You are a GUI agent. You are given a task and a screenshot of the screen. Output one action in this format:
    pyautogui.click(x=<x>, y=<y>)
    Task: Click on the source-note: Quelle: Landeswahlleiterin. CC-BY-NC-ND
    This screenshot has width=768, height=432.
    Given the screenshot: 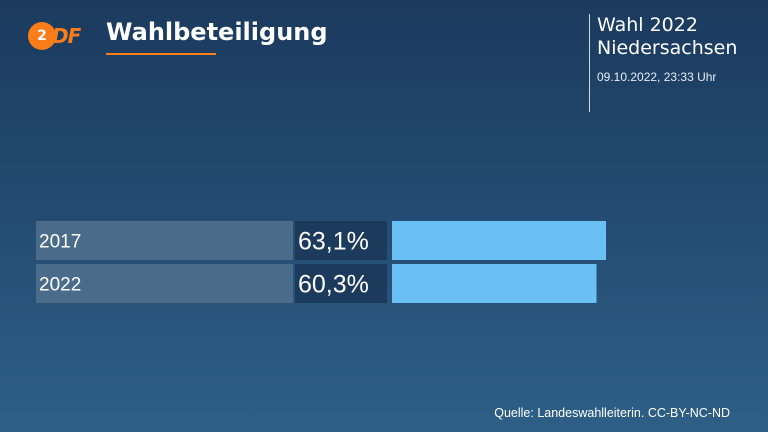 What is the action you would take?
    pyautogui.click(x=612, y=413)
    